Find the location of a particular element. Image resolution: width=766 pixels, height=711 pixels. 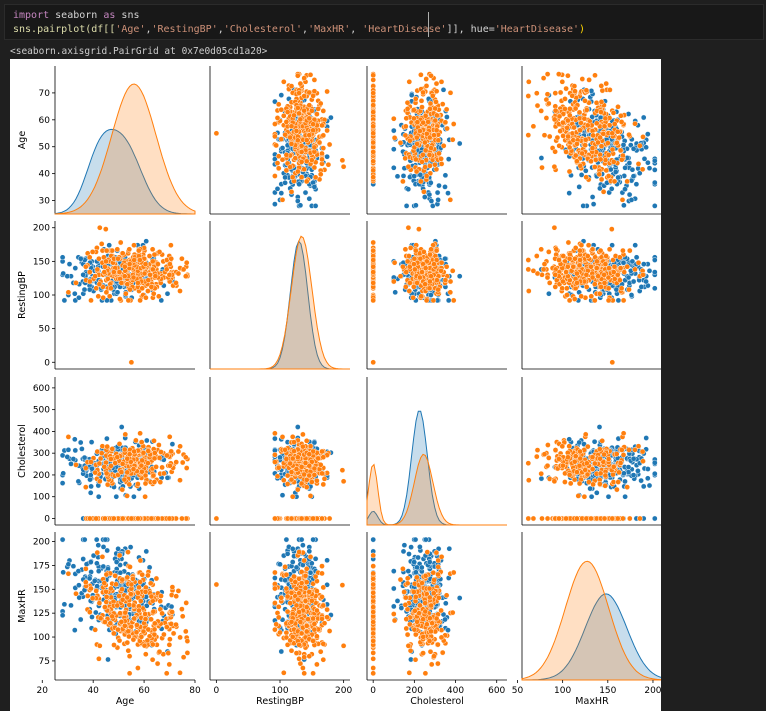

kde-curve-1-Cholesterol is located at coordinates (436, 489).